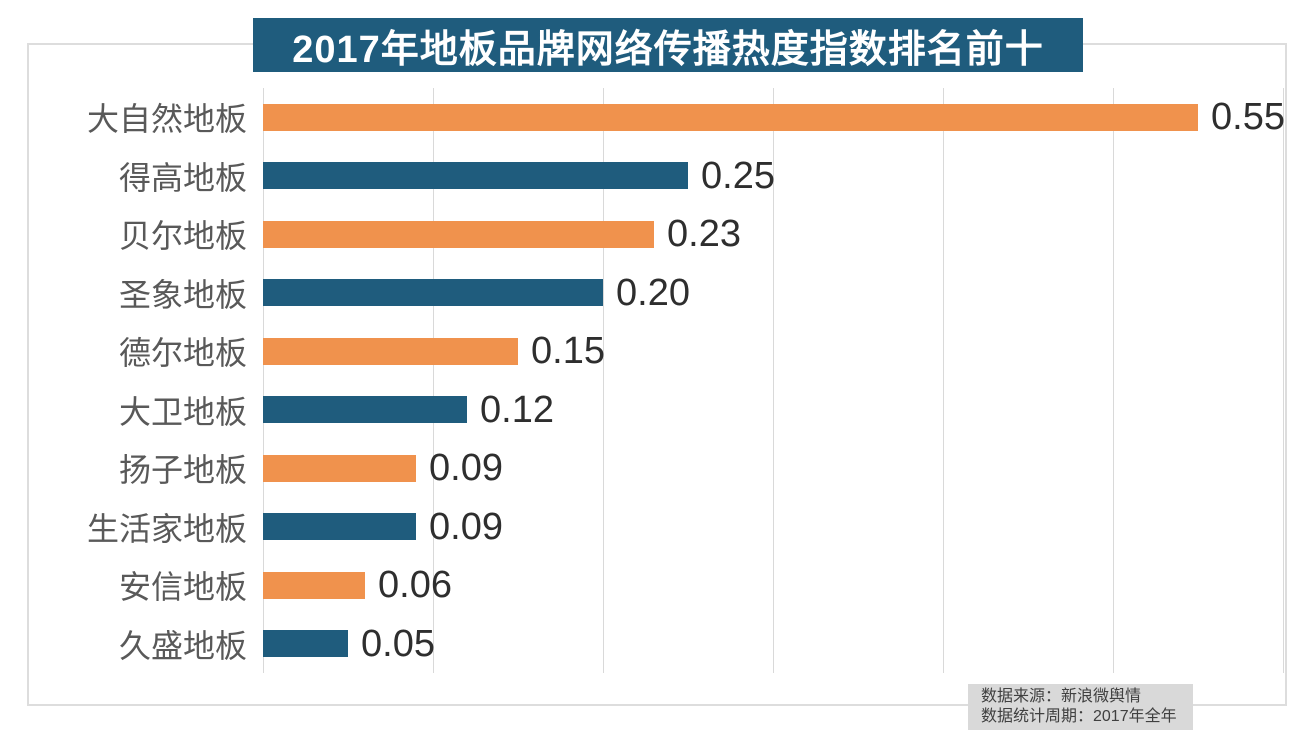 Image resolution: width=1314 pixels, height=739 pixels. I want to click on category-label: 得高地板, so click(182, 177).